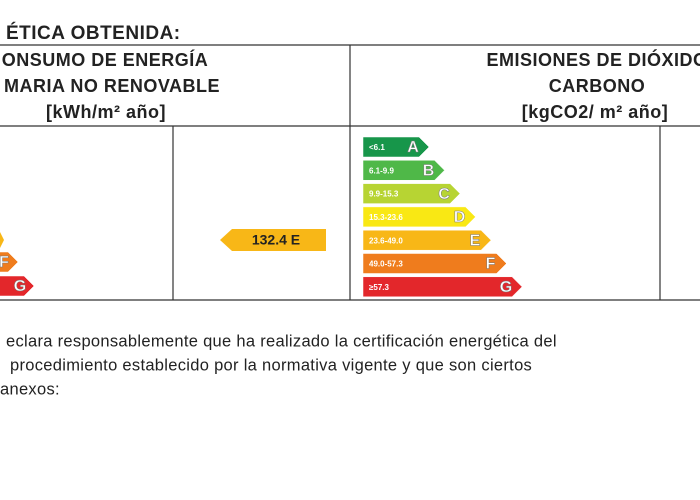  I want to click on scale-letter: B, so click(429, 171).